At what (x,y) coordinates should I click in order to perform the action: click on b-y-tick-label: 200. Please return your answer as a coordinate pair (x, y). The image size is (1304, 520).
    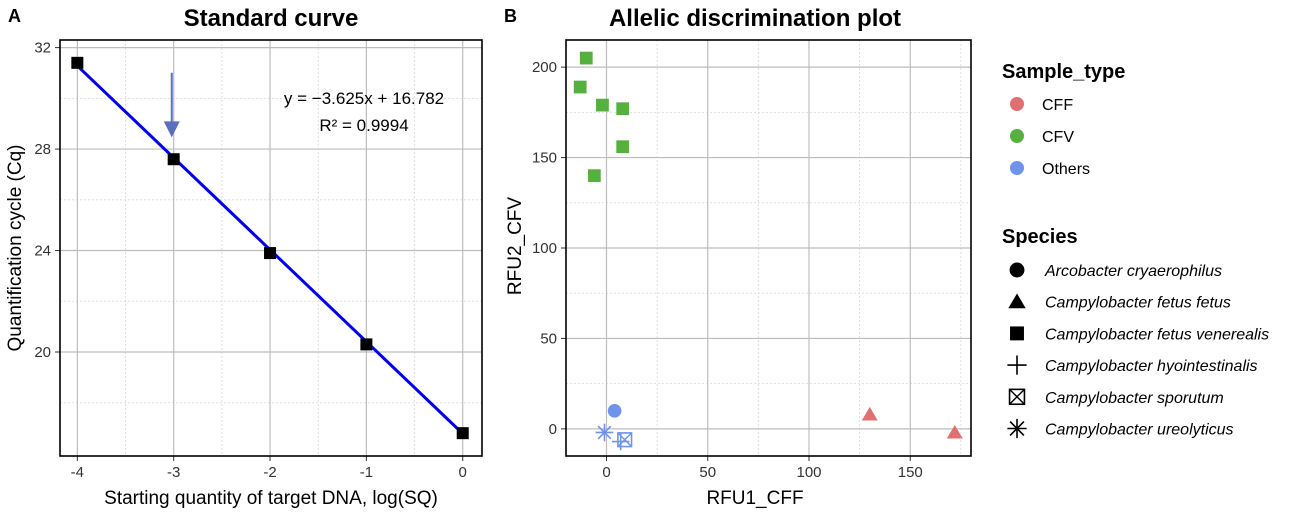
    Looking at the image, I should click on (544, 67).